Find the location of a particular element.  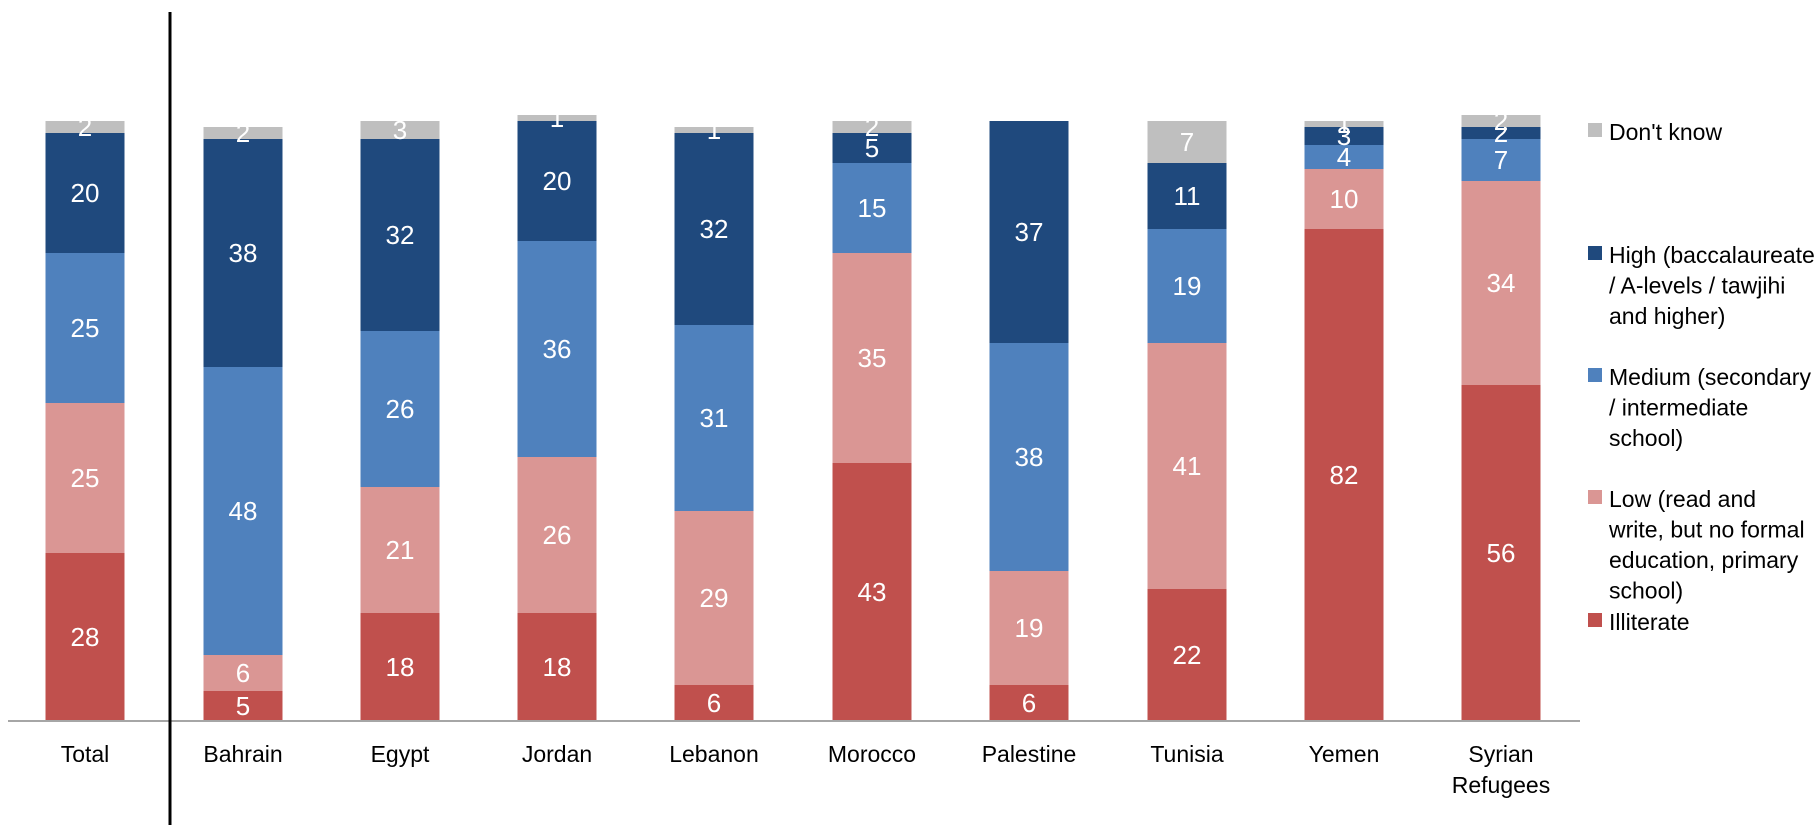

category-label-egypt: Egypt is located at coordinates (400, 754).